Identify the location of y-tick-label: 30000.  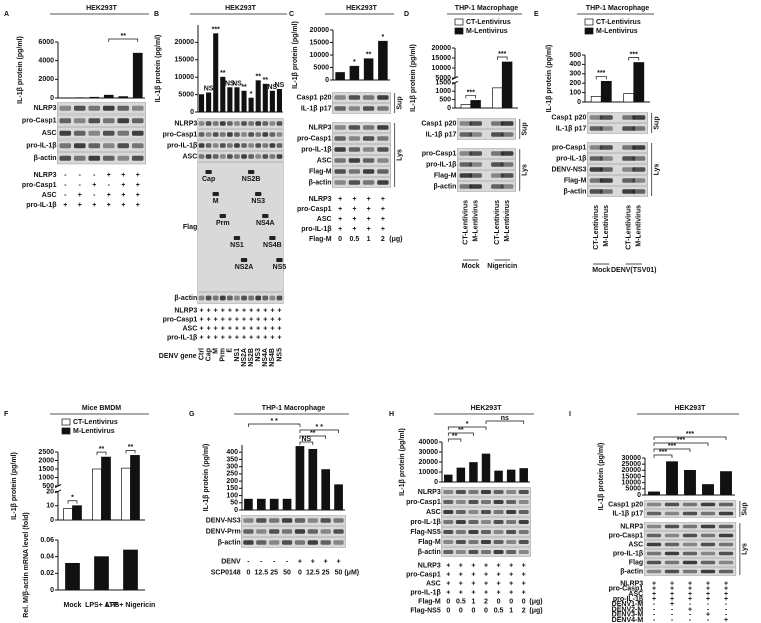
(632, 458).